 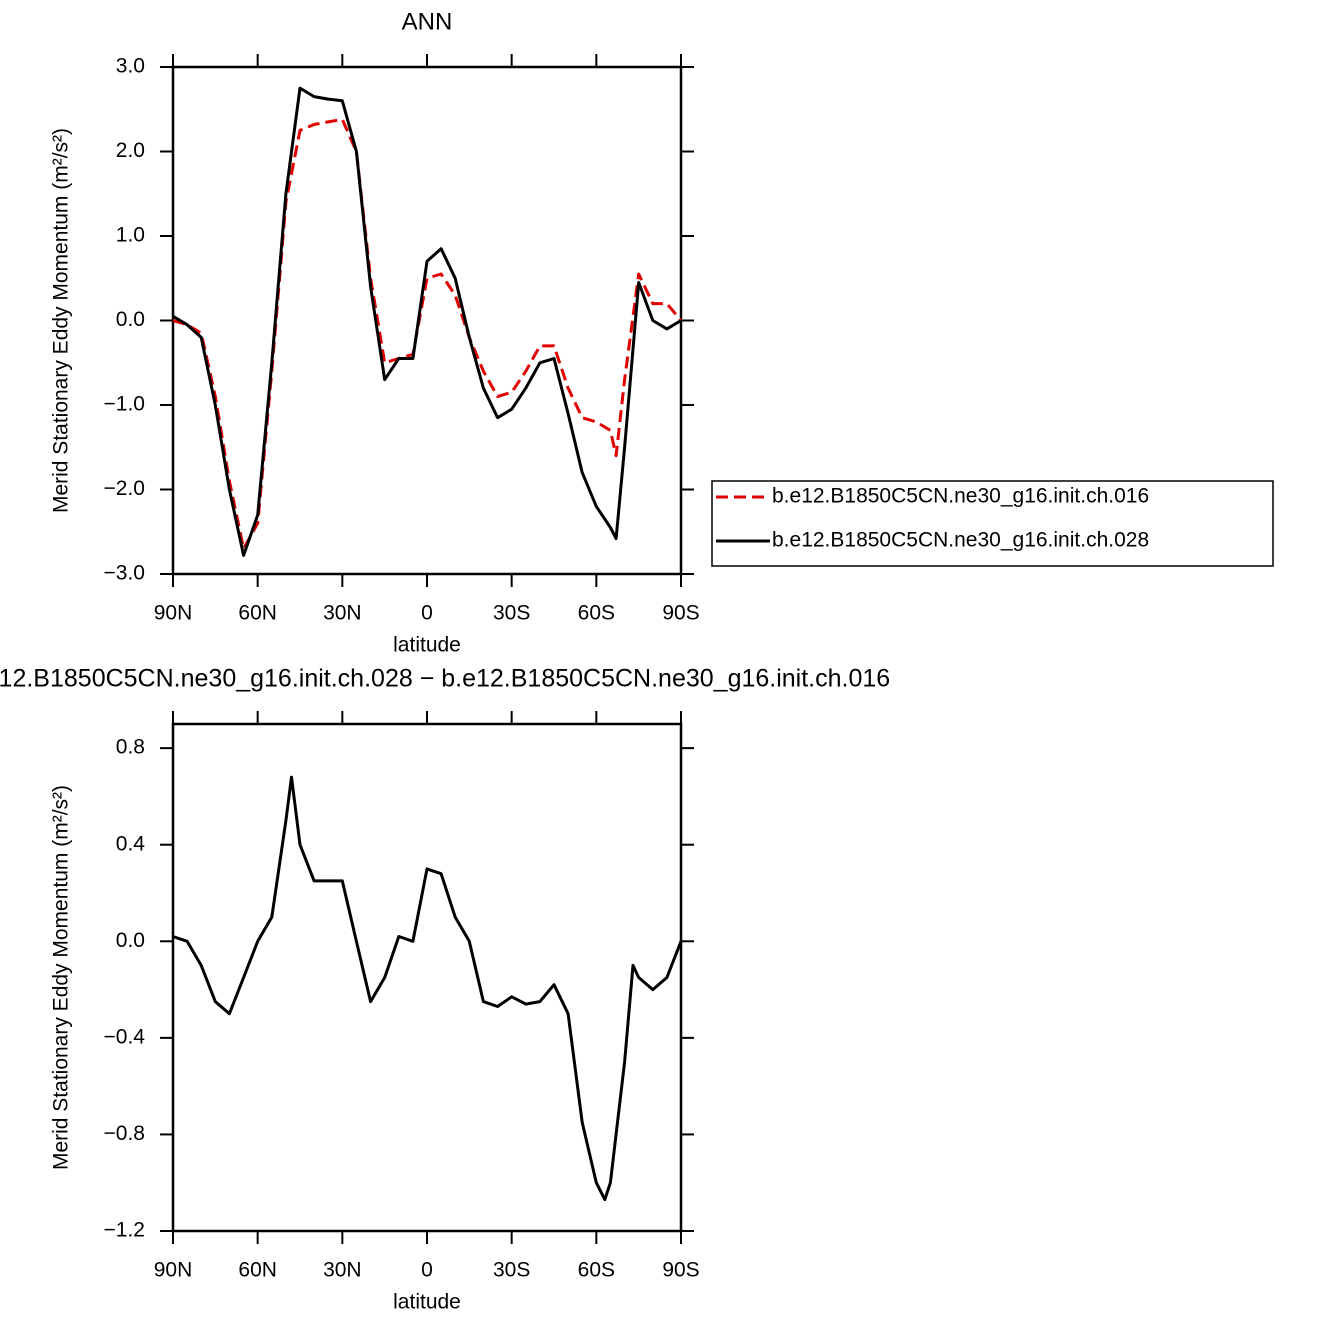 What do you see at coordinates (124, 404) in the screenshot?
I see `y-tick-label: −1.0` at bounding box center [124, 404].